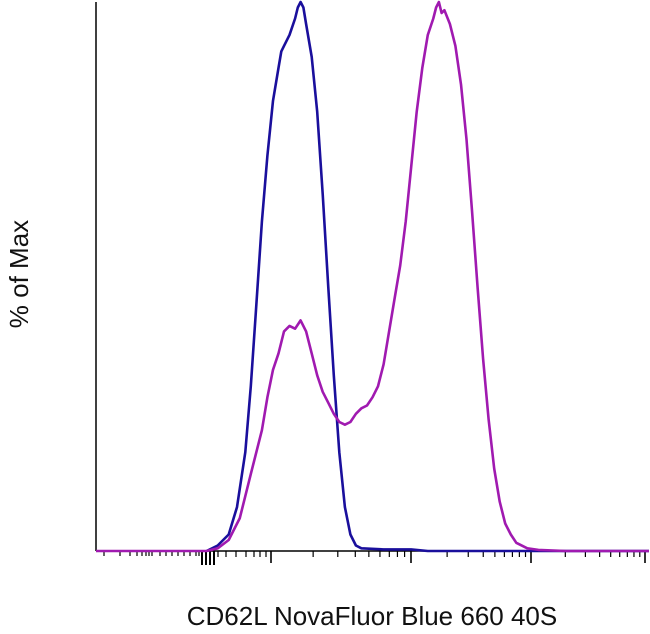 This screenshot has height=634, width=650. I want to click on x-axis-label: CD62L NovaFluor Blue 660 40S, so click(372, 616).